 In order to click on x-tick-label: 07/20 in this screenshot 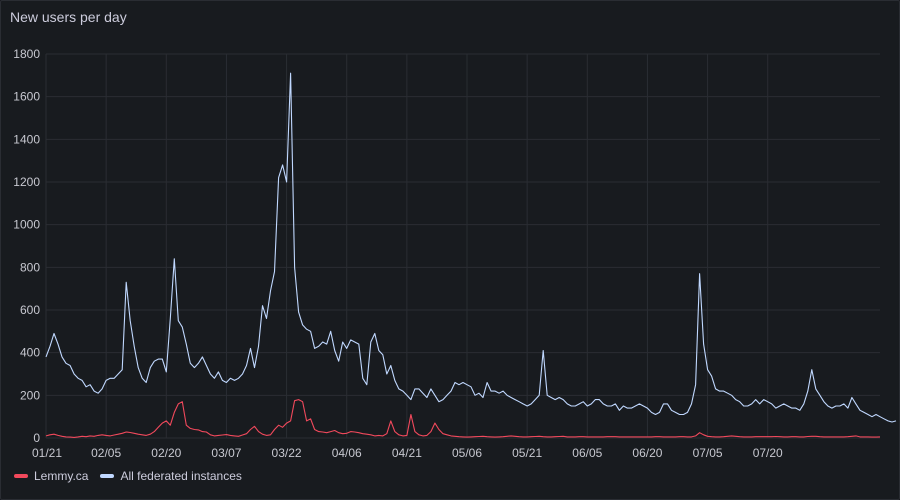, I will do `click(768, 453)`.